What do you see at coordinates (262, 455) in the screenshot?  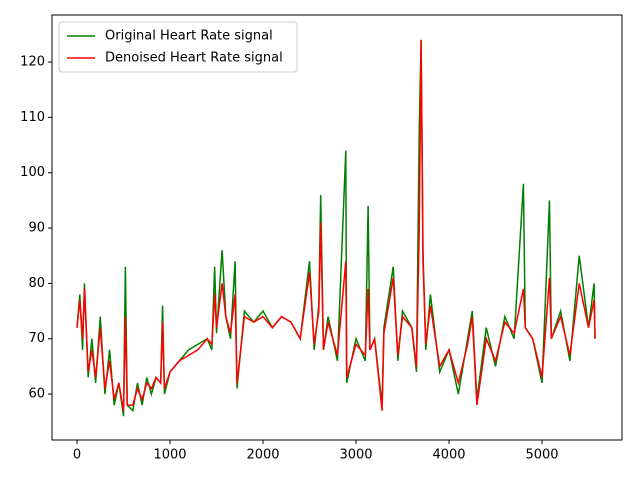 I see `x-tick-label: 2000` at bounding box center [262, 455].